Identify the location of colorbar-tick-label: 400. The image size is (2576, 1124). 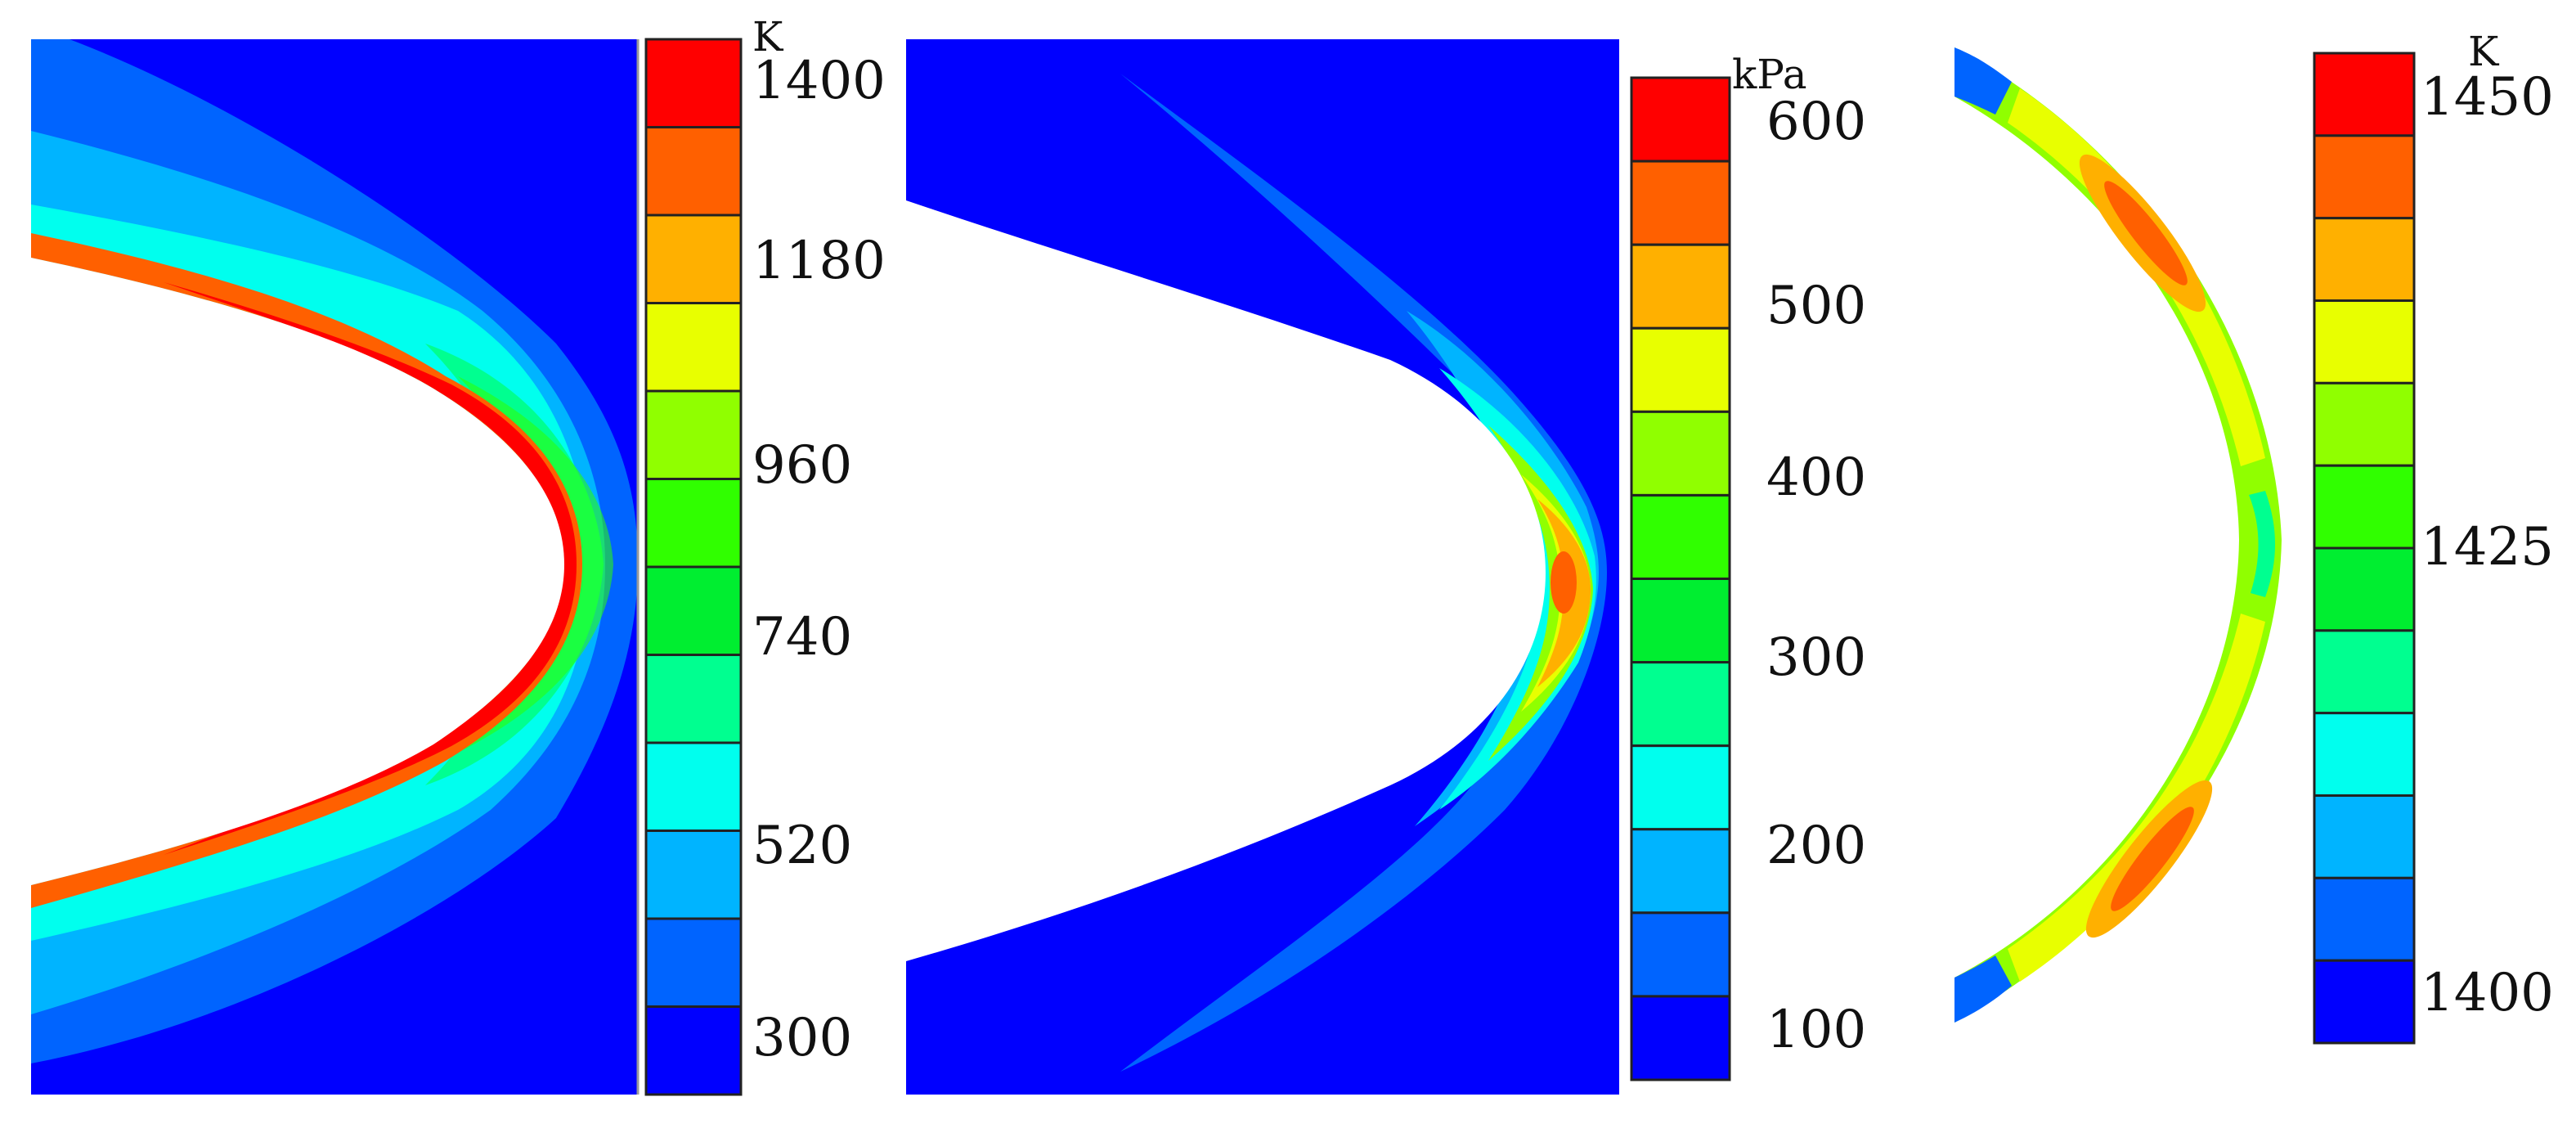
(1816, 477).